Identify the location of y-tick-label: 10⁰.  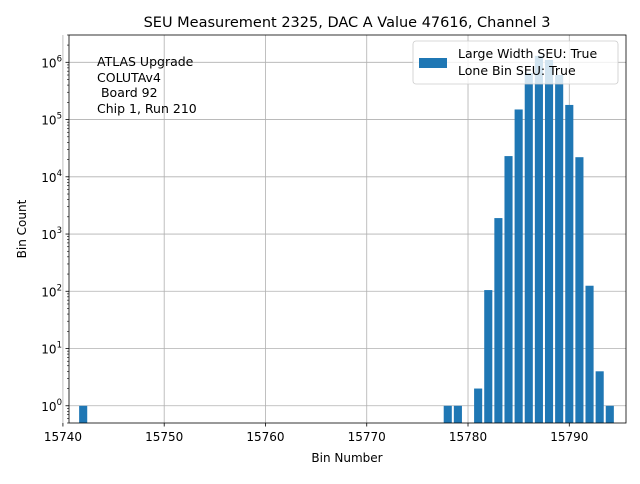
(51, 406).